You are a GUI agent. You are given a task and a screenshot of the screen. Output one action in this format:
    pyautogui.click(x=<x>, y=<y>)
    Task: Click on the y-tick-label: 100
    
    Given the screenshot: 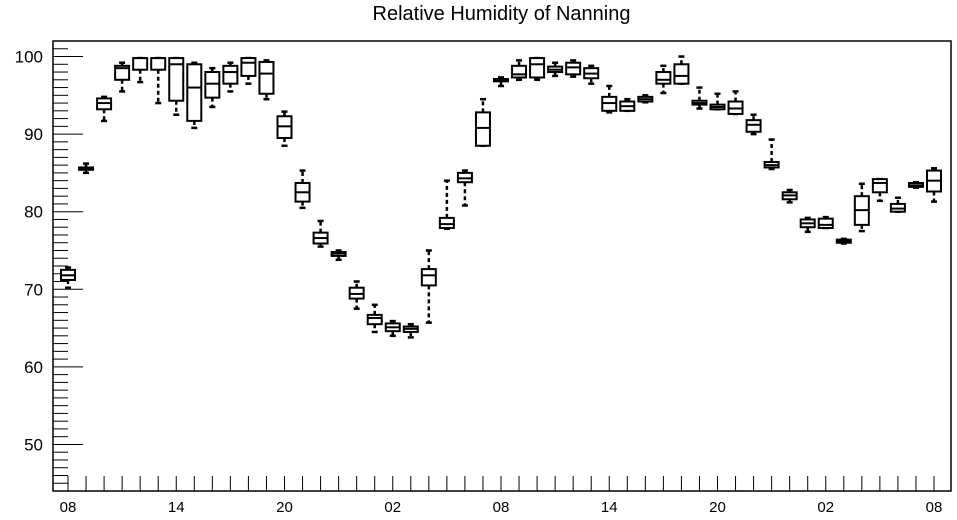 What is the action you would take?
    pyautogui.click(x=29, y=57)
    